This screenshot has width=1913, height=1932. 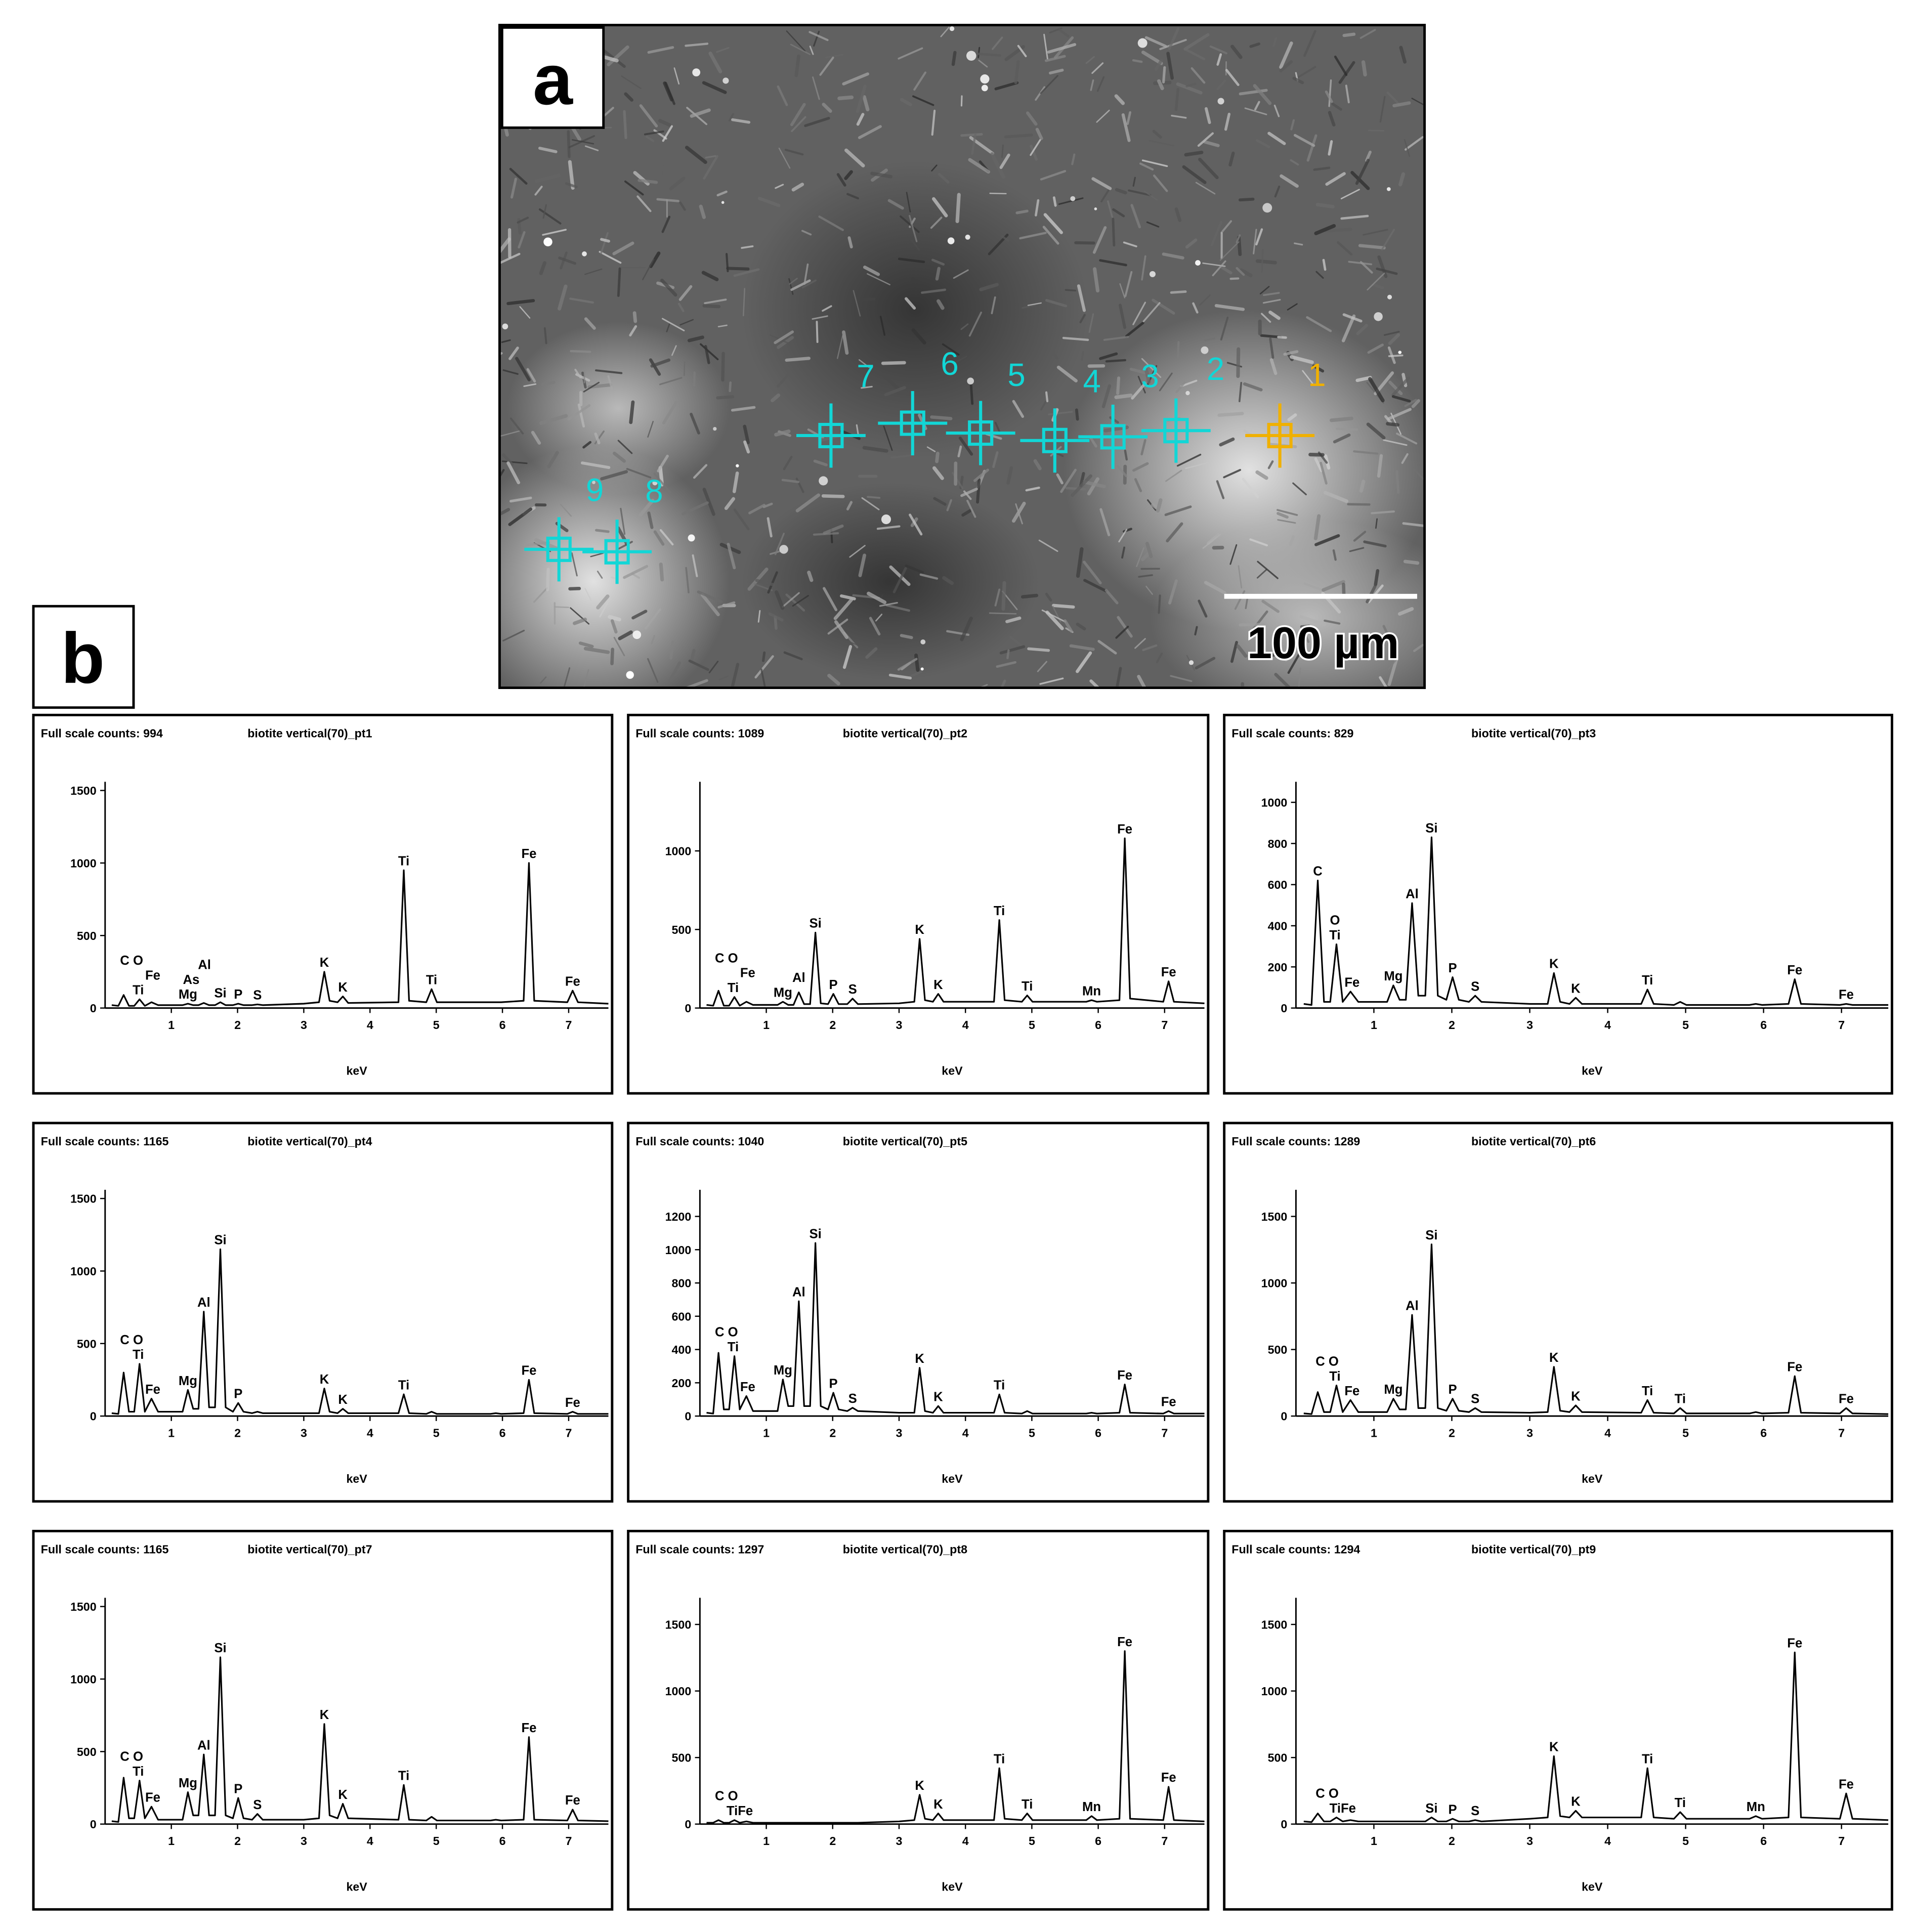 I want to click on x-tick-label: 1, so click(x=171, y=1841).